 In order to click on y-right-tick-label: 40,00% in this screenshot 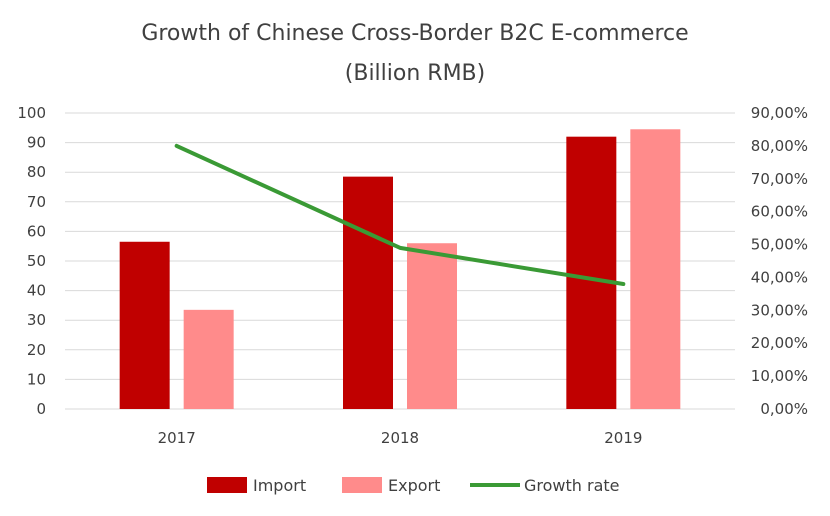, I will do `click(779, 277)`.